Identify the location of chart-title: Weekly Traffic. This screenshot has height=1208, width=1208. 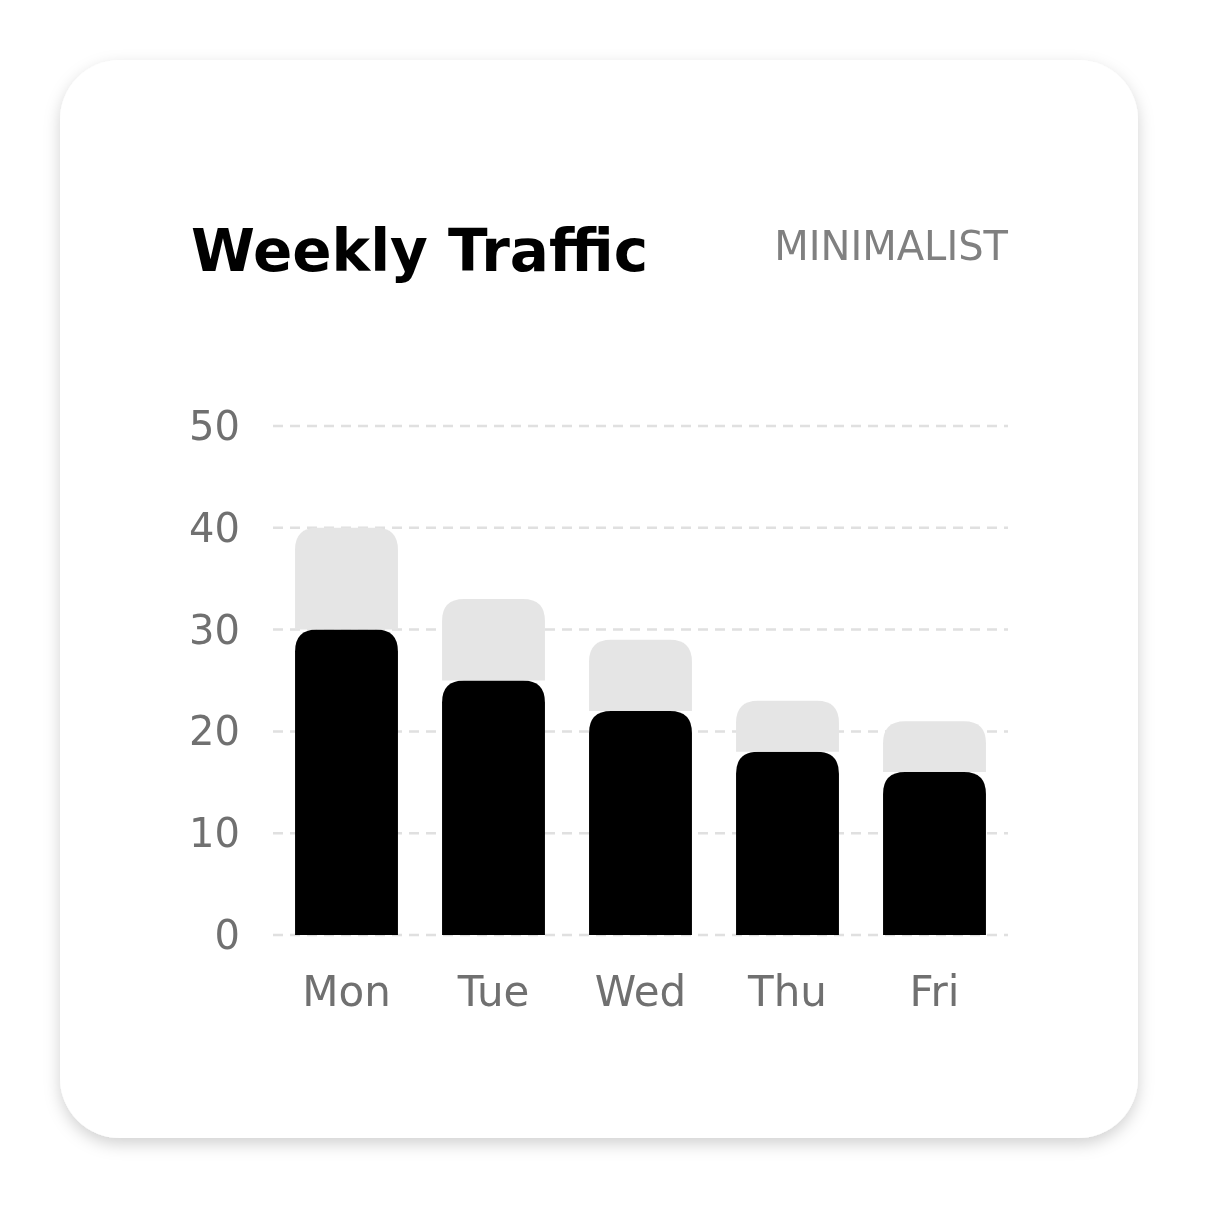
(420, 251).